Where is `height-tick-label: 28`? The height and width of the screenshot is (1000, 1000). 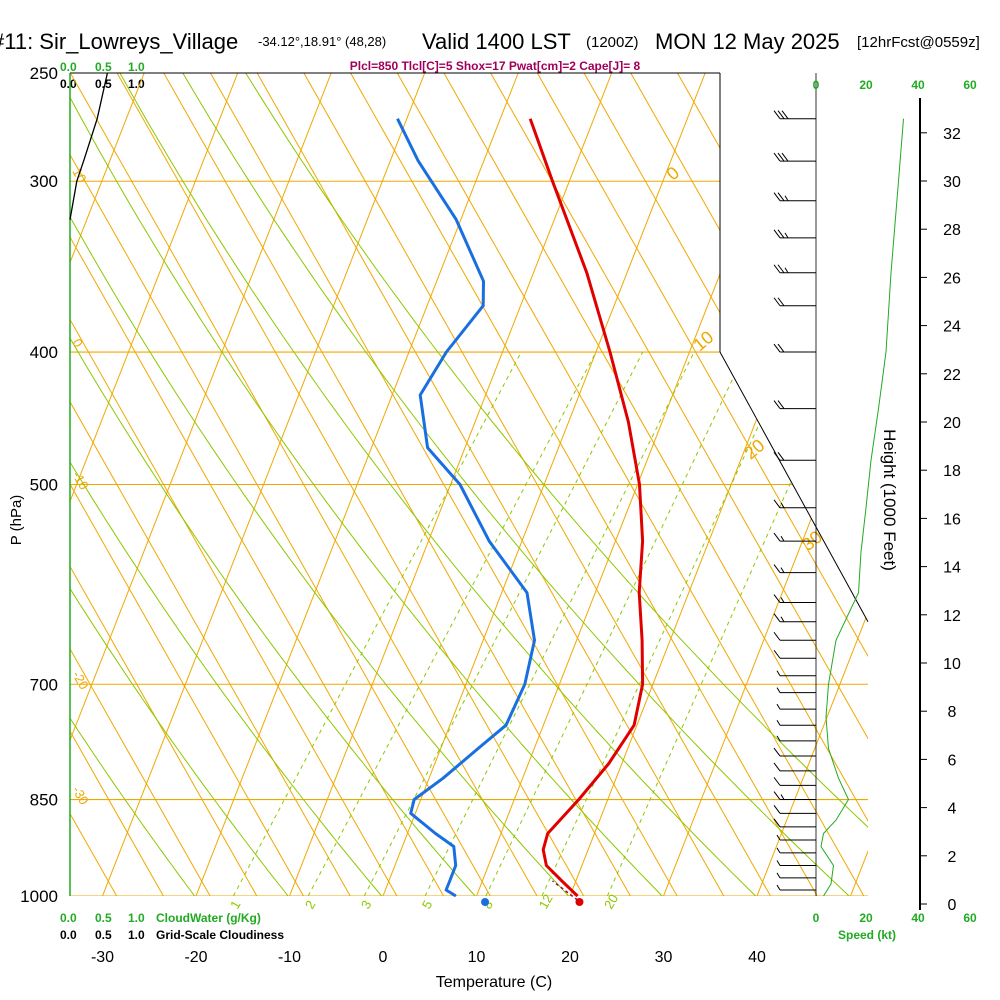 height-tick-label: 28 is located at coordinates (952, 230).